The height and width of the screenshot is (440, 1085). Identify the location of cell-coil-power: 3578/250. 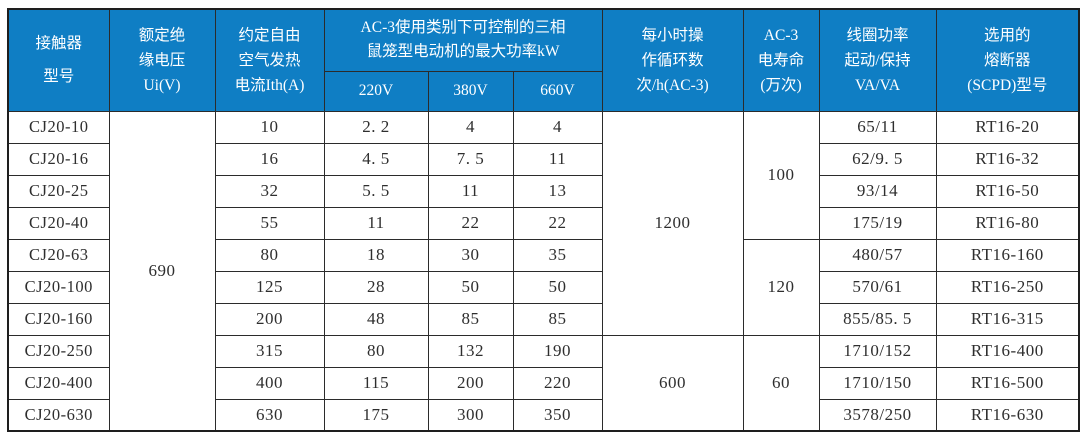
(877, 415).